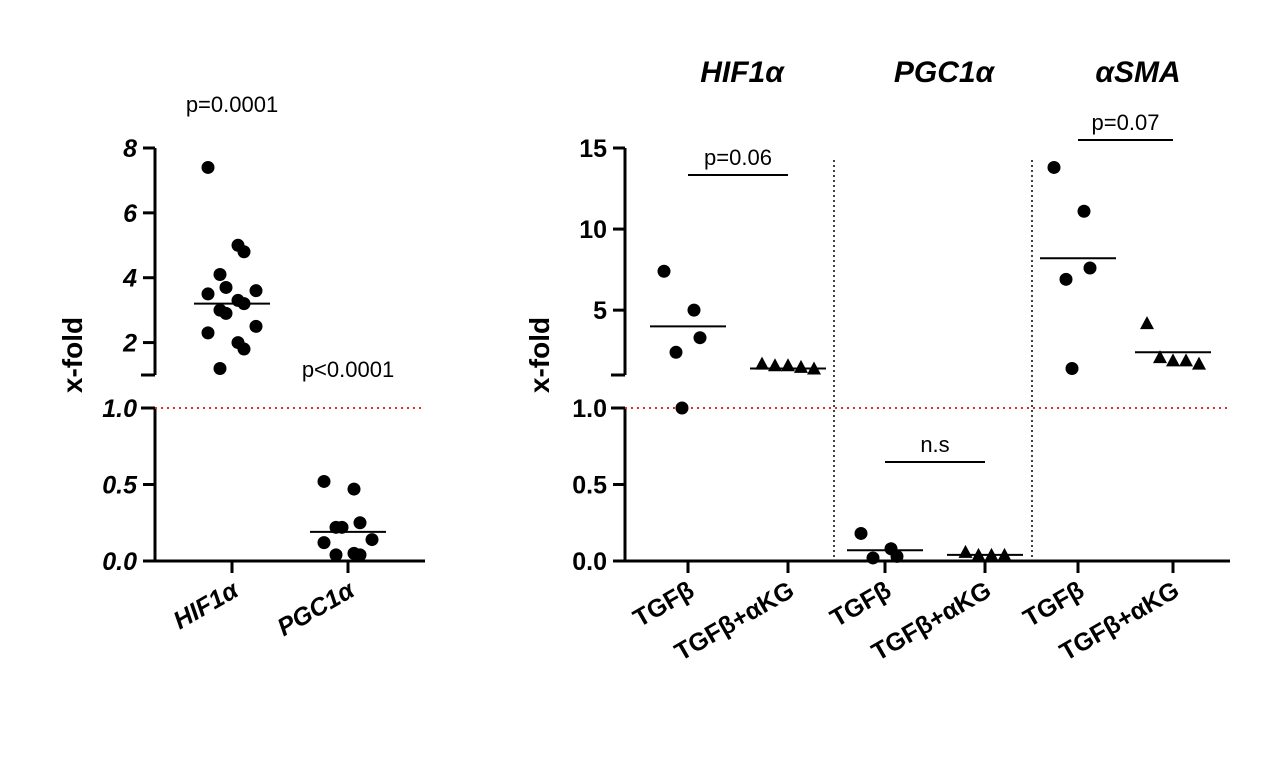  Describe the element at coordinates (129, 344) in the screenshot. I see `left-y-tick-label: 2` at that location.